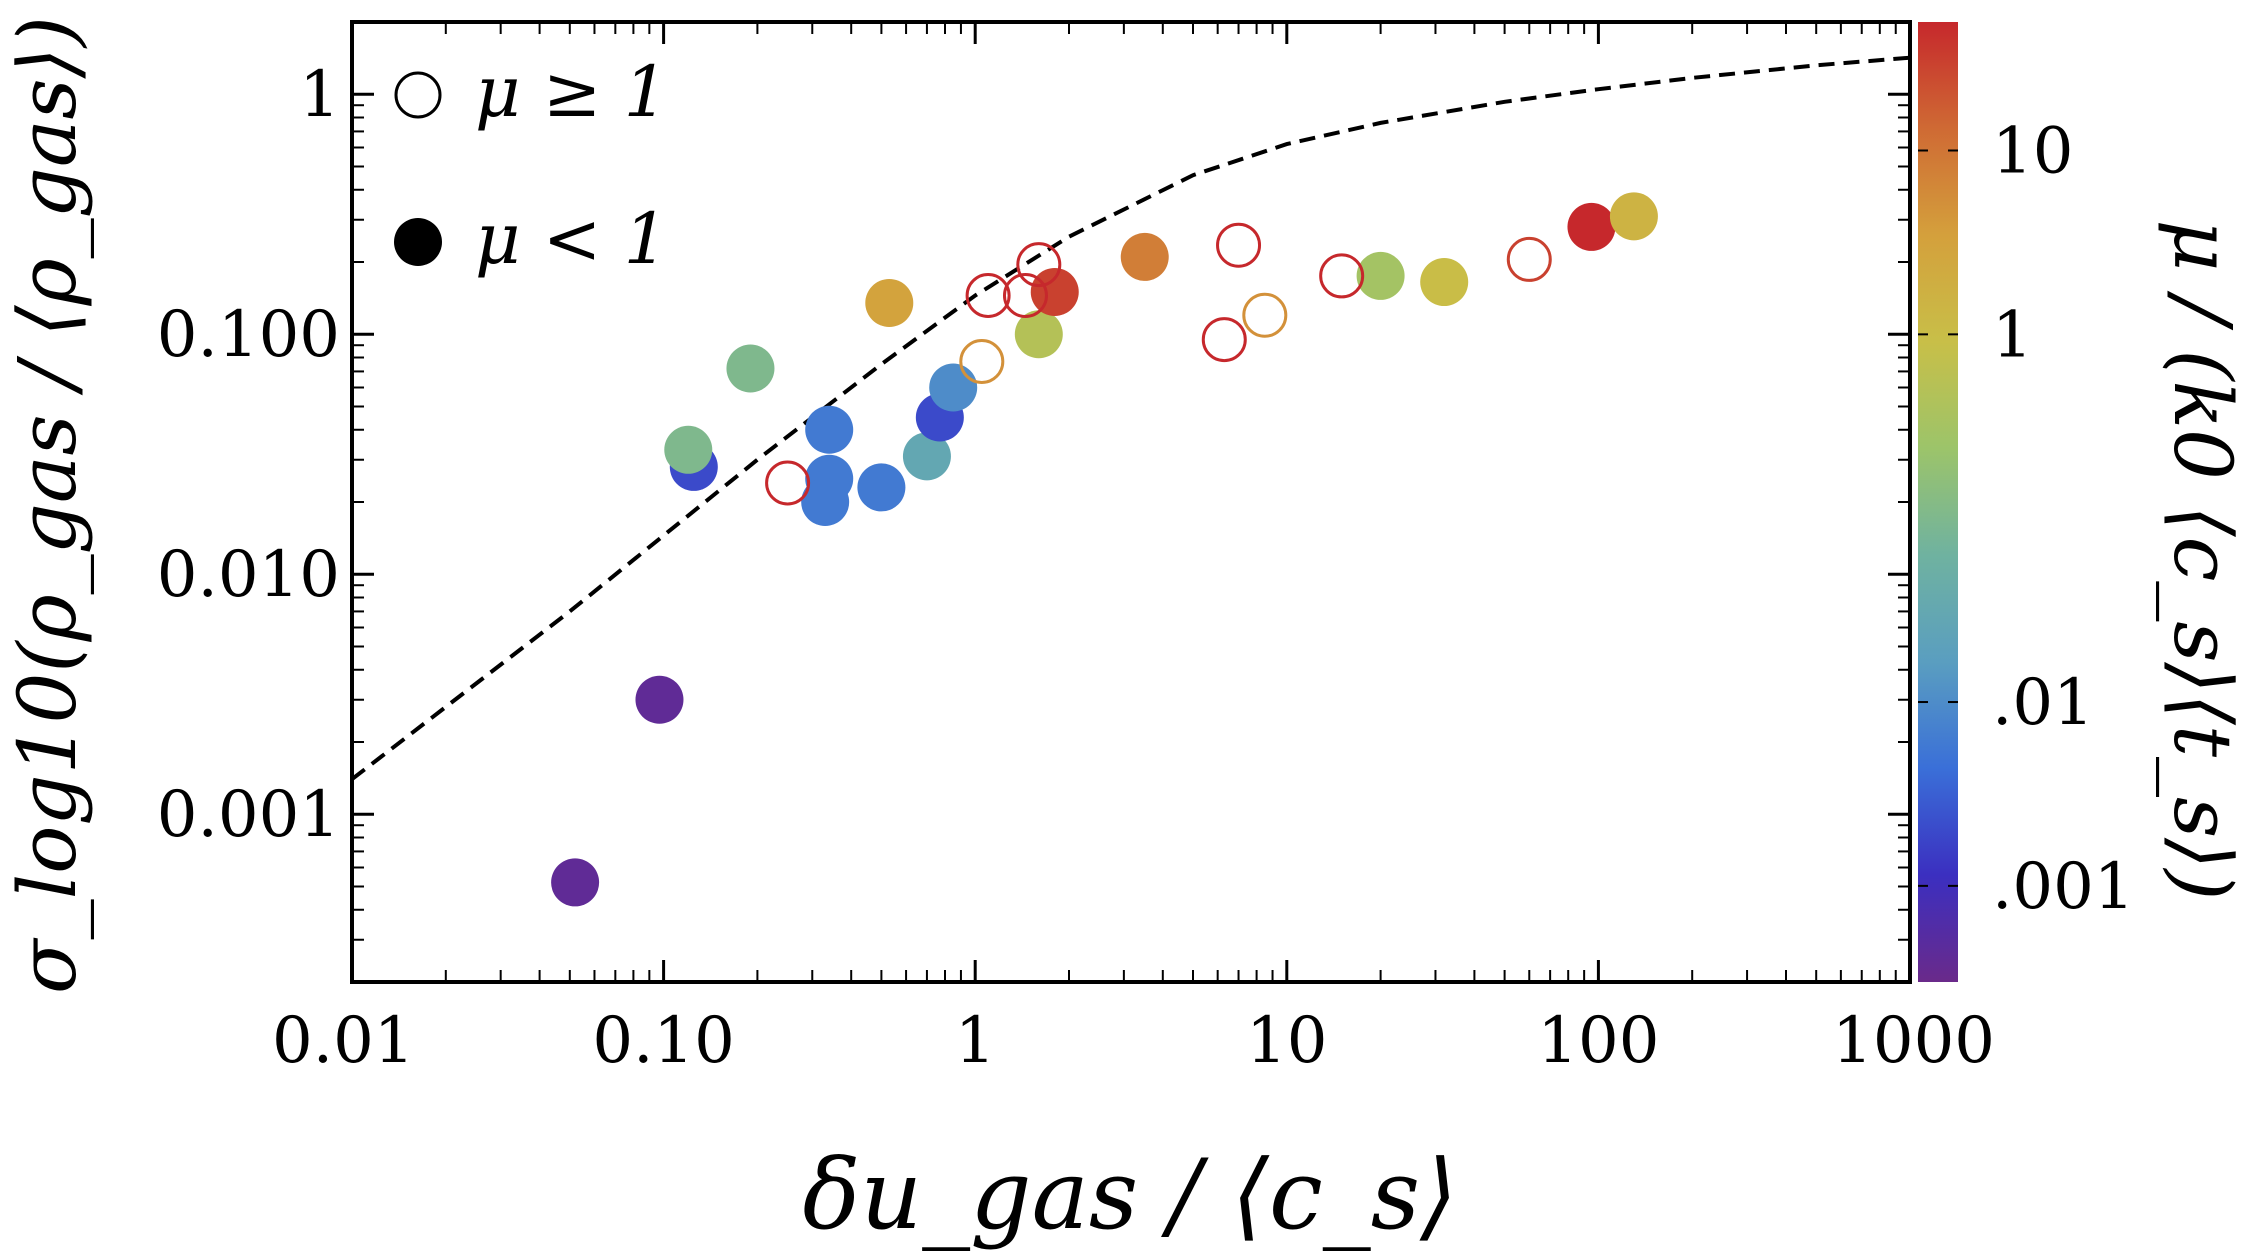 The height and width of the screenshot is (1255, 2249). I want to click on legend-label-filled: μ < 1, so click(571, 239).